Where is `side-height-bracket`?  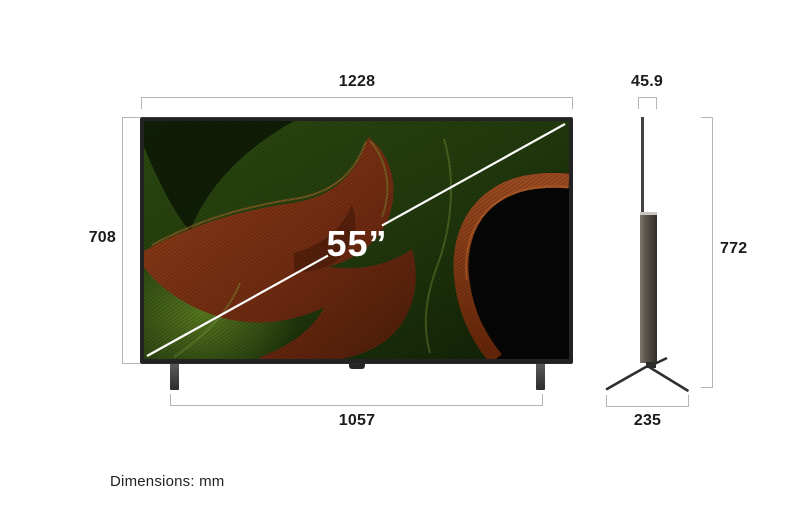
side-height-bracket is located at coordinates (707, 252).